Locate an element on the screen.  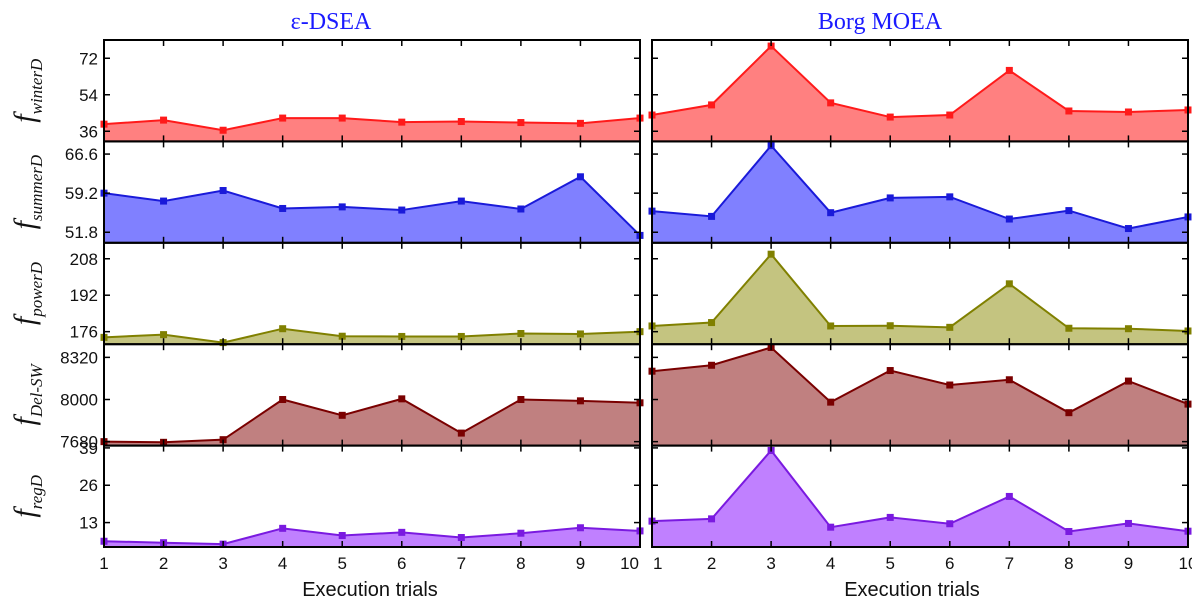
panel-frame is located at coordinates (920, 496).